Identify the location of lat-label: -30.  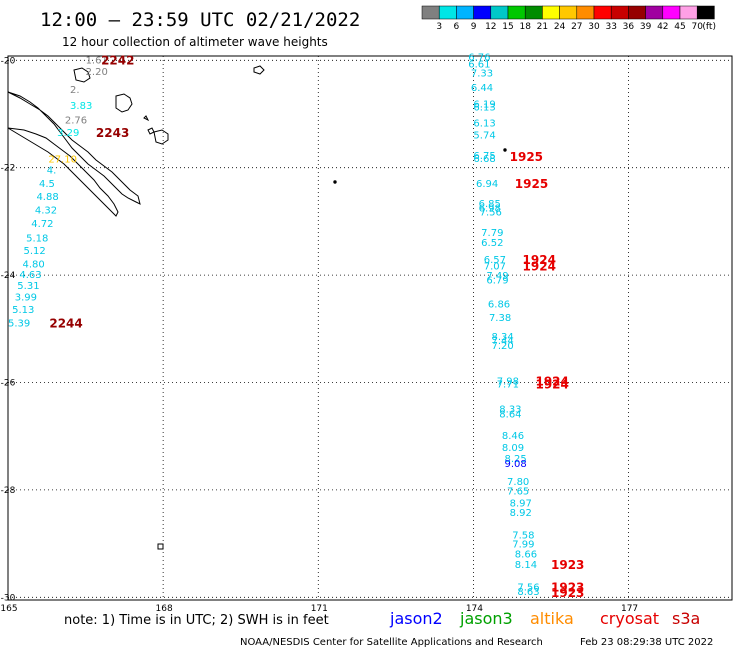
(8, 598).